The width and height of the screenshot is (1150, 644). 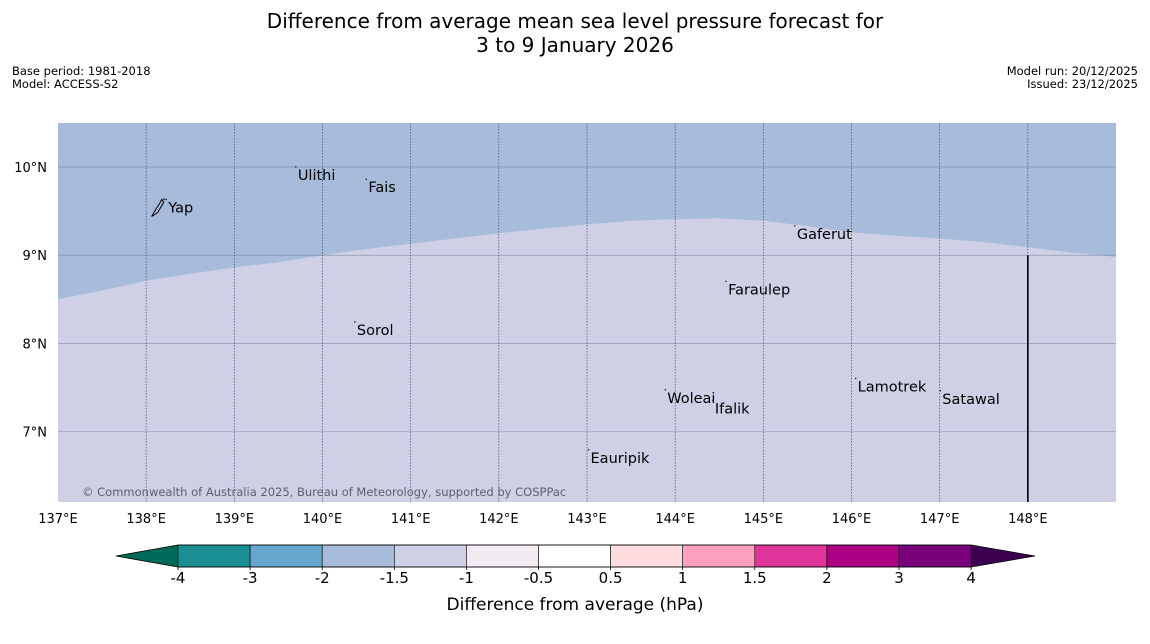 I want to click on lon-tick-label: 138°E, so click(x=146, y=519).